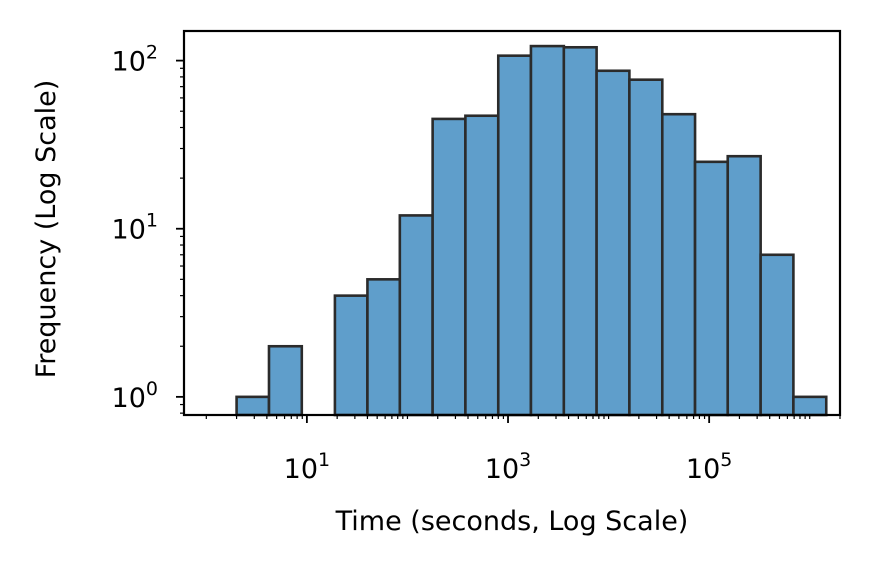  I want to click on y-tick-label: 10¹, so click(135, 228).